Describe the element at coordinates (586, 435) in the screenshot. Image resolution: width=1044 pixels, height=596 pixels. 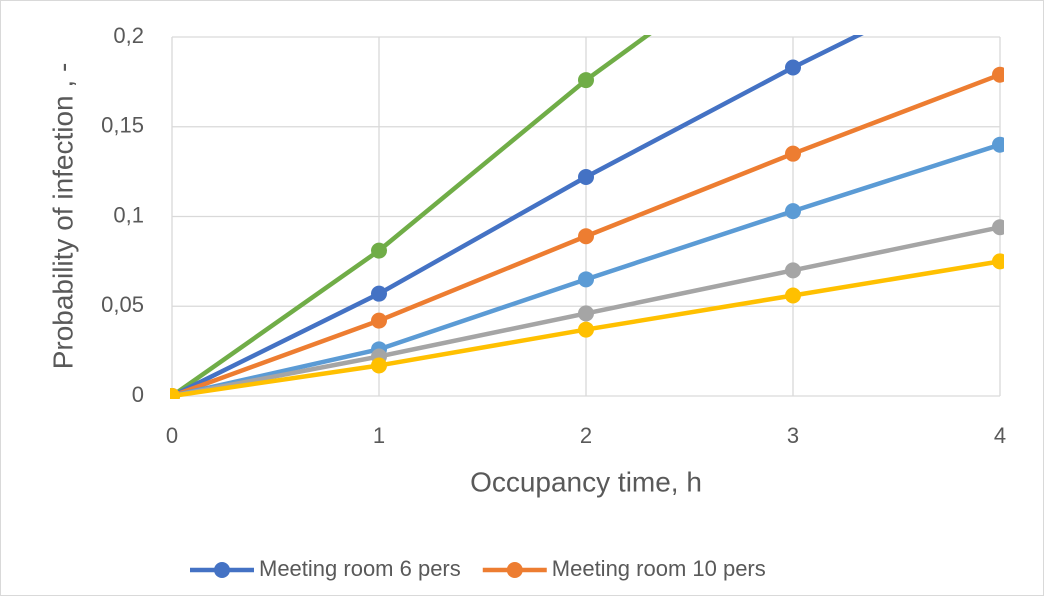
I see `x-tick-label: 2` at that location.